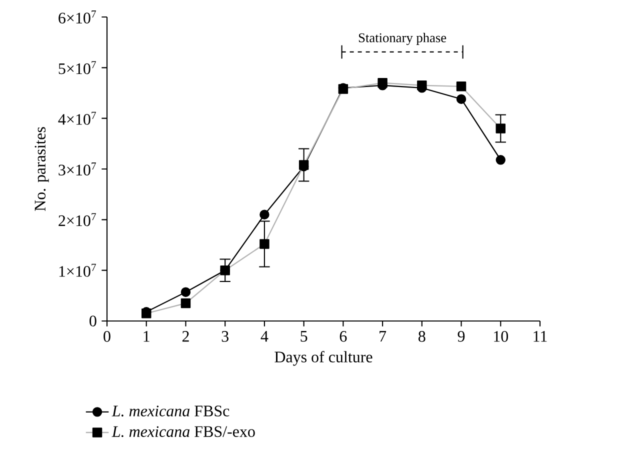 This screenshot has width=617, height=458. I want to click on x-tick-label: 2, so click(185, 336).